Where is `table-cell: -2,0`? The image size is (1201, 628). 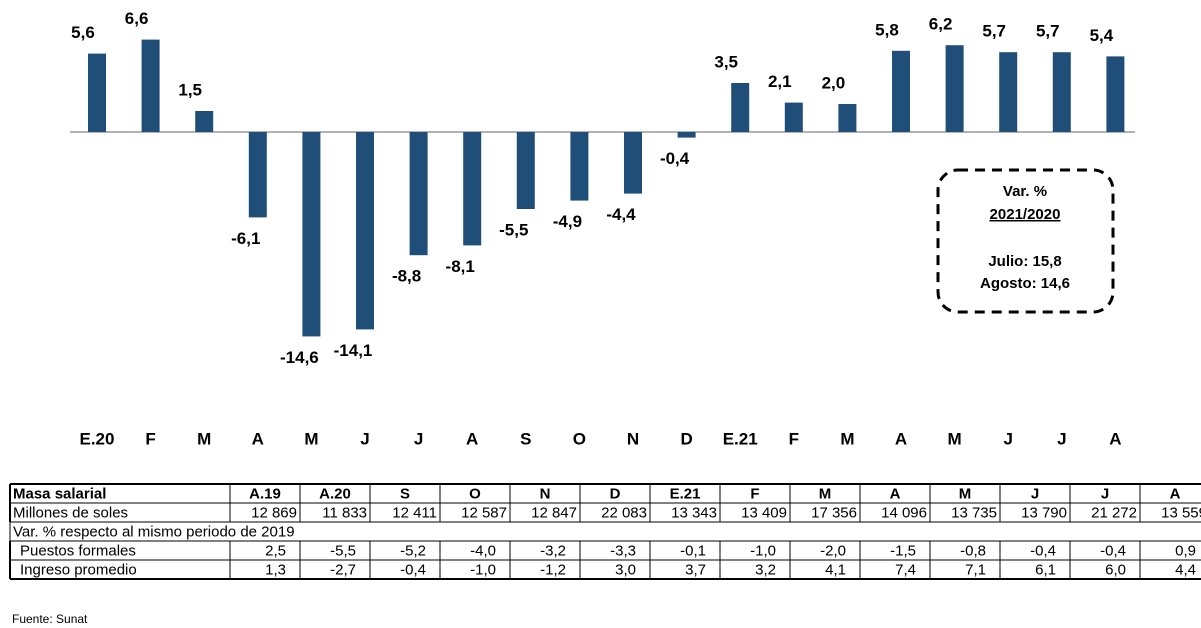
table-cell: -2,0 is located at coordinates (833, 550).